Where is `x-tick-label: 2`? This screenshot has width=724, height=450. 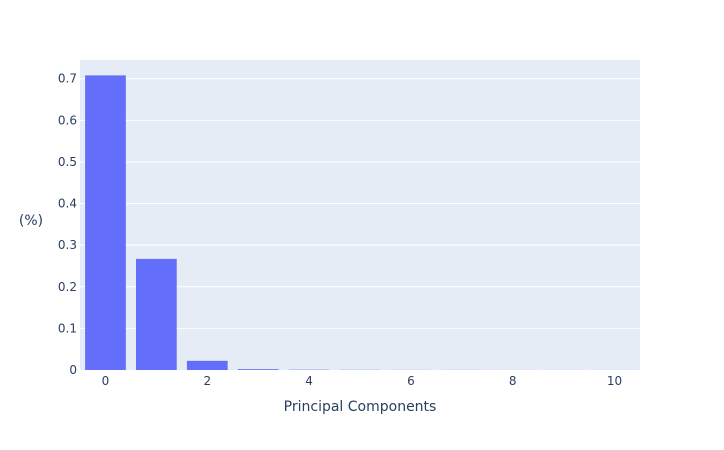 x-tick-label: 2 is located at coordinates (207, 381).